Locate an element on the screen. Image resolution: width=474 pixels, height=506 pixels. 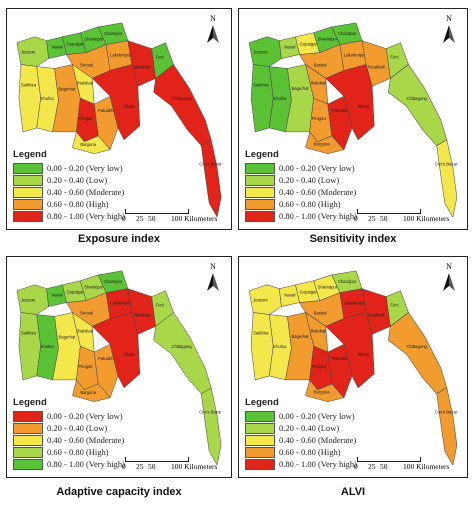
legend-item: 0.40 - 0.60 (Moderate) is located at coordinates (301, 440).